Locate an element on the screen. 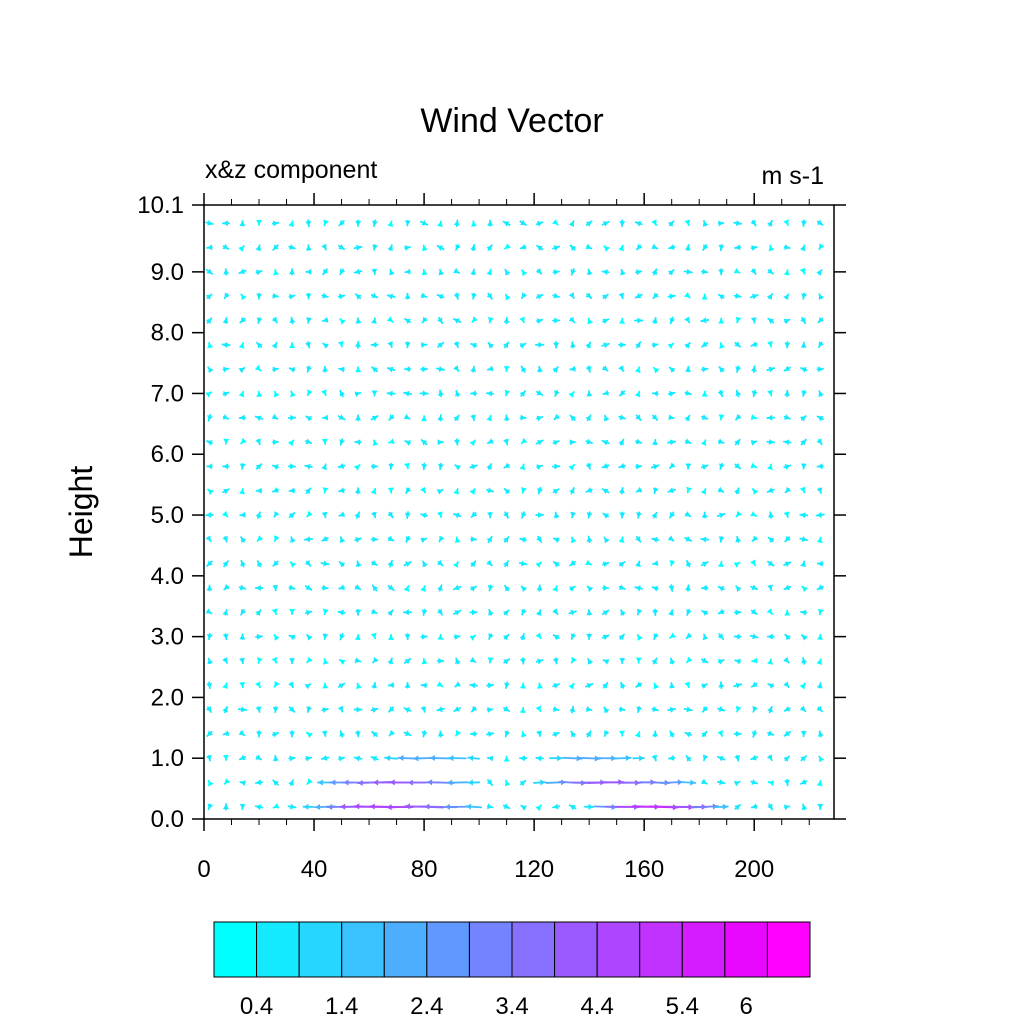 Image resolution: width=1024 pixels, height=1024 pixels. y-tick-label: 1.0 is located at coordinates (167, 758).